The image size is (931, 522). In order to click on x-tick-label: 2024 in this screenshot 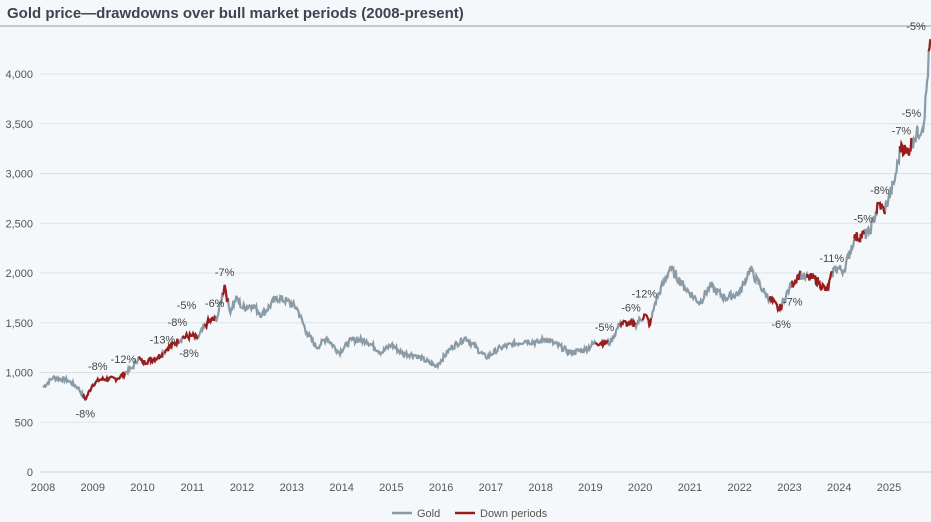, I will do `click(839, 488)`.